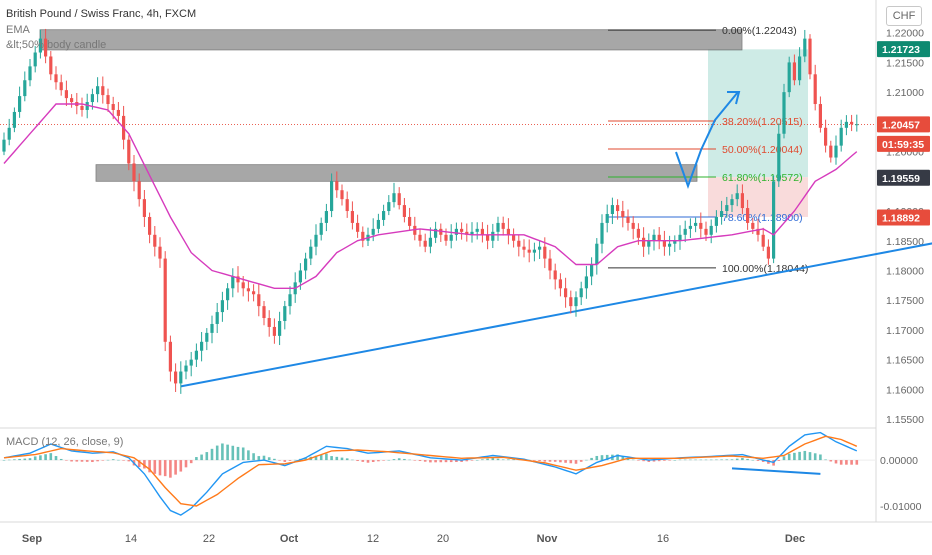 The width and height of the screenshot is (932, 555). I want to click on sr-zone, so click(391, 40).